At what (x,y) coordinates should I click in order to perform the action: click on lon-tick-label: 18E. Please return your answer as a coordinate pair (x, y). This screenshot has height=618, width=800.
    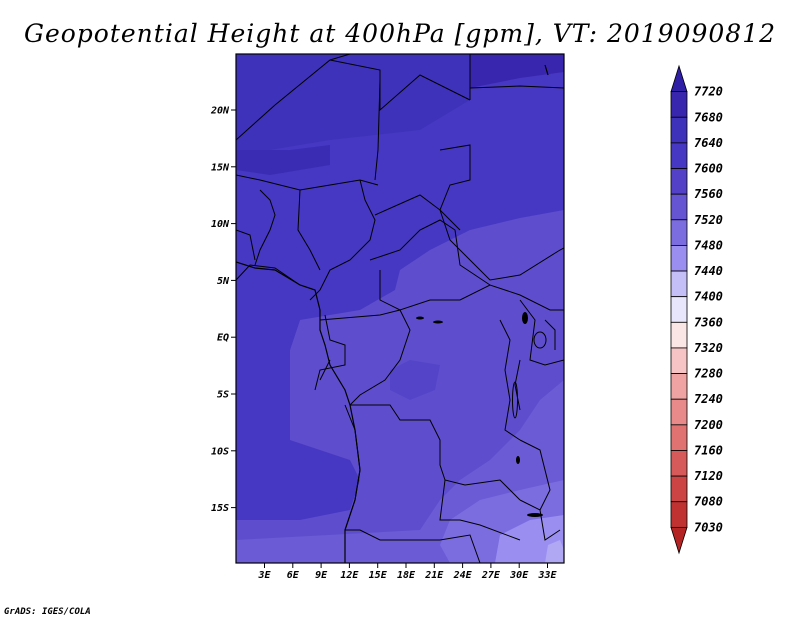
    Looking at the image, I should click on (406, 575).